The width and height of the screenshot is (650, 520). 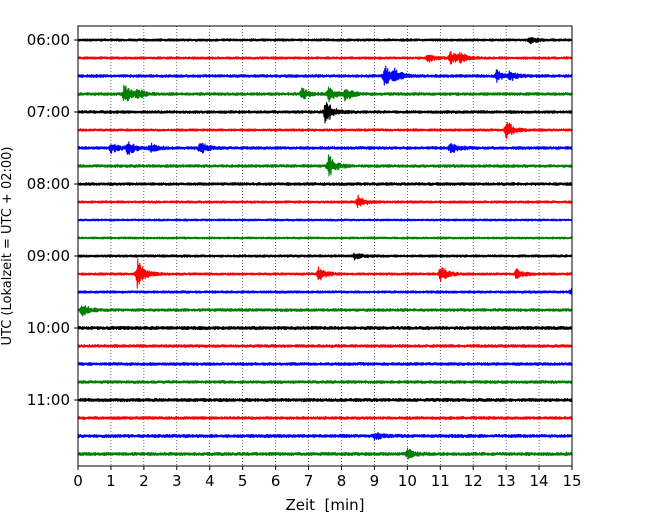 What do you see at coordinates (327, 478) in the screenshot?
I see `x-axis-ticks: 0 1 2 3 4 5 6 7 8 9 10 11 12 13 14 15` at bounding box center [327, 478].